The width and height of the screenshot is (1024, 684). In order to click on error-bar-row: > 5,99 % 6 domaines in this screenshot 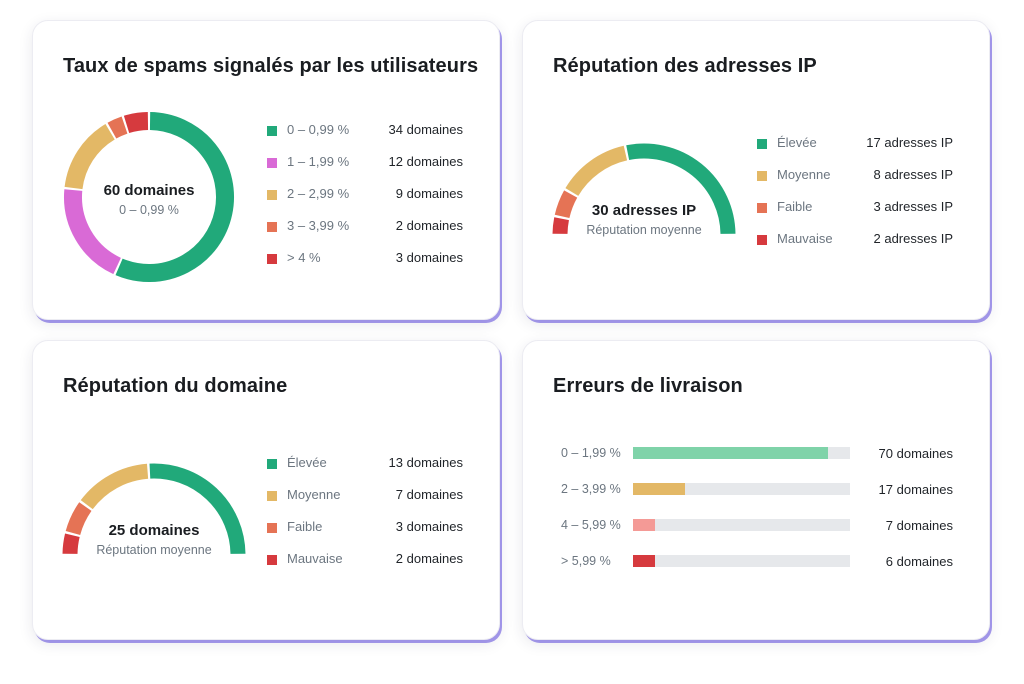, I will do `click(757, 562)`.